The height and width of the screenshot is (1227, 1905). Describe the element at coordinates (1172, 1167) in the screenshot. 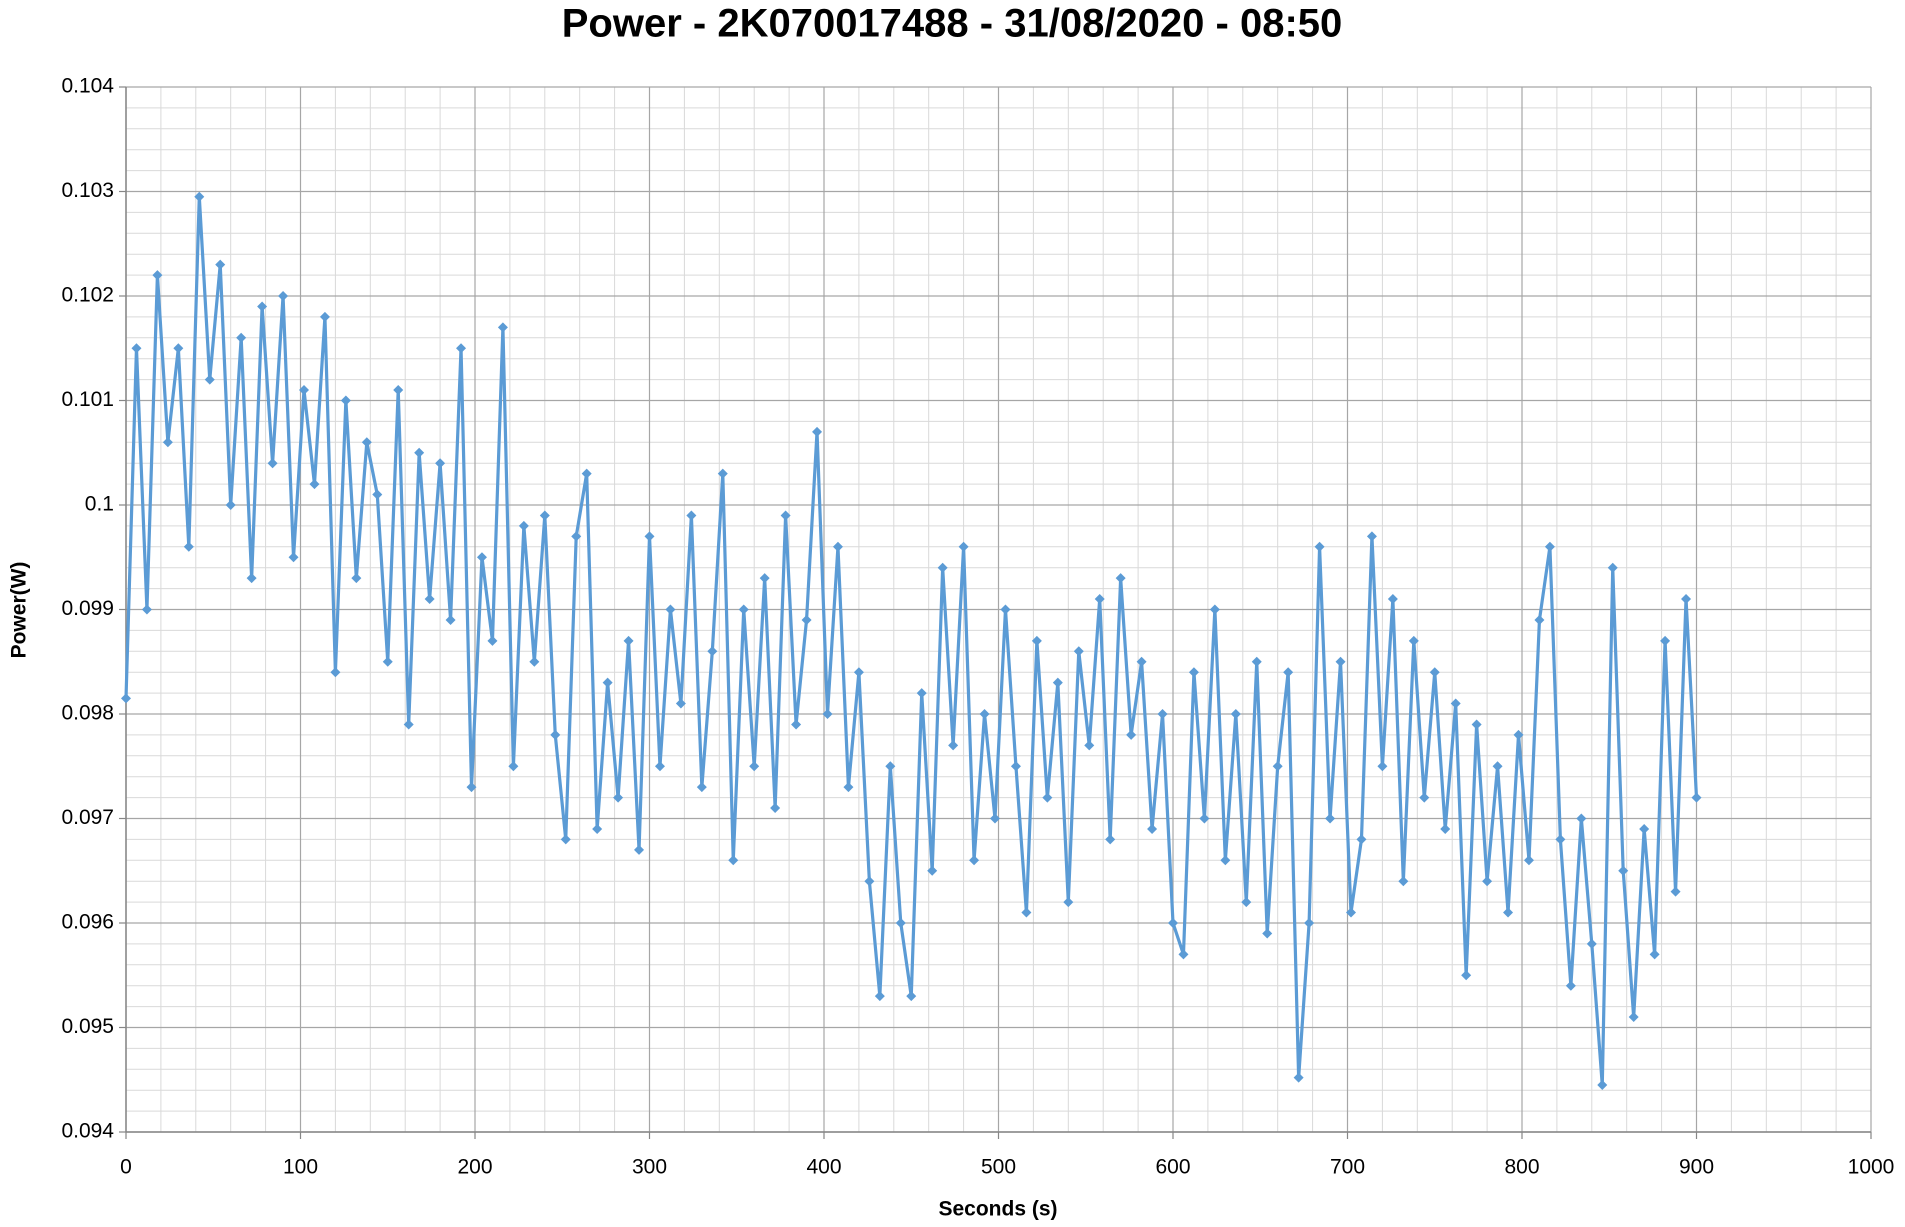

I see `x-tick-label: 600` at that location.